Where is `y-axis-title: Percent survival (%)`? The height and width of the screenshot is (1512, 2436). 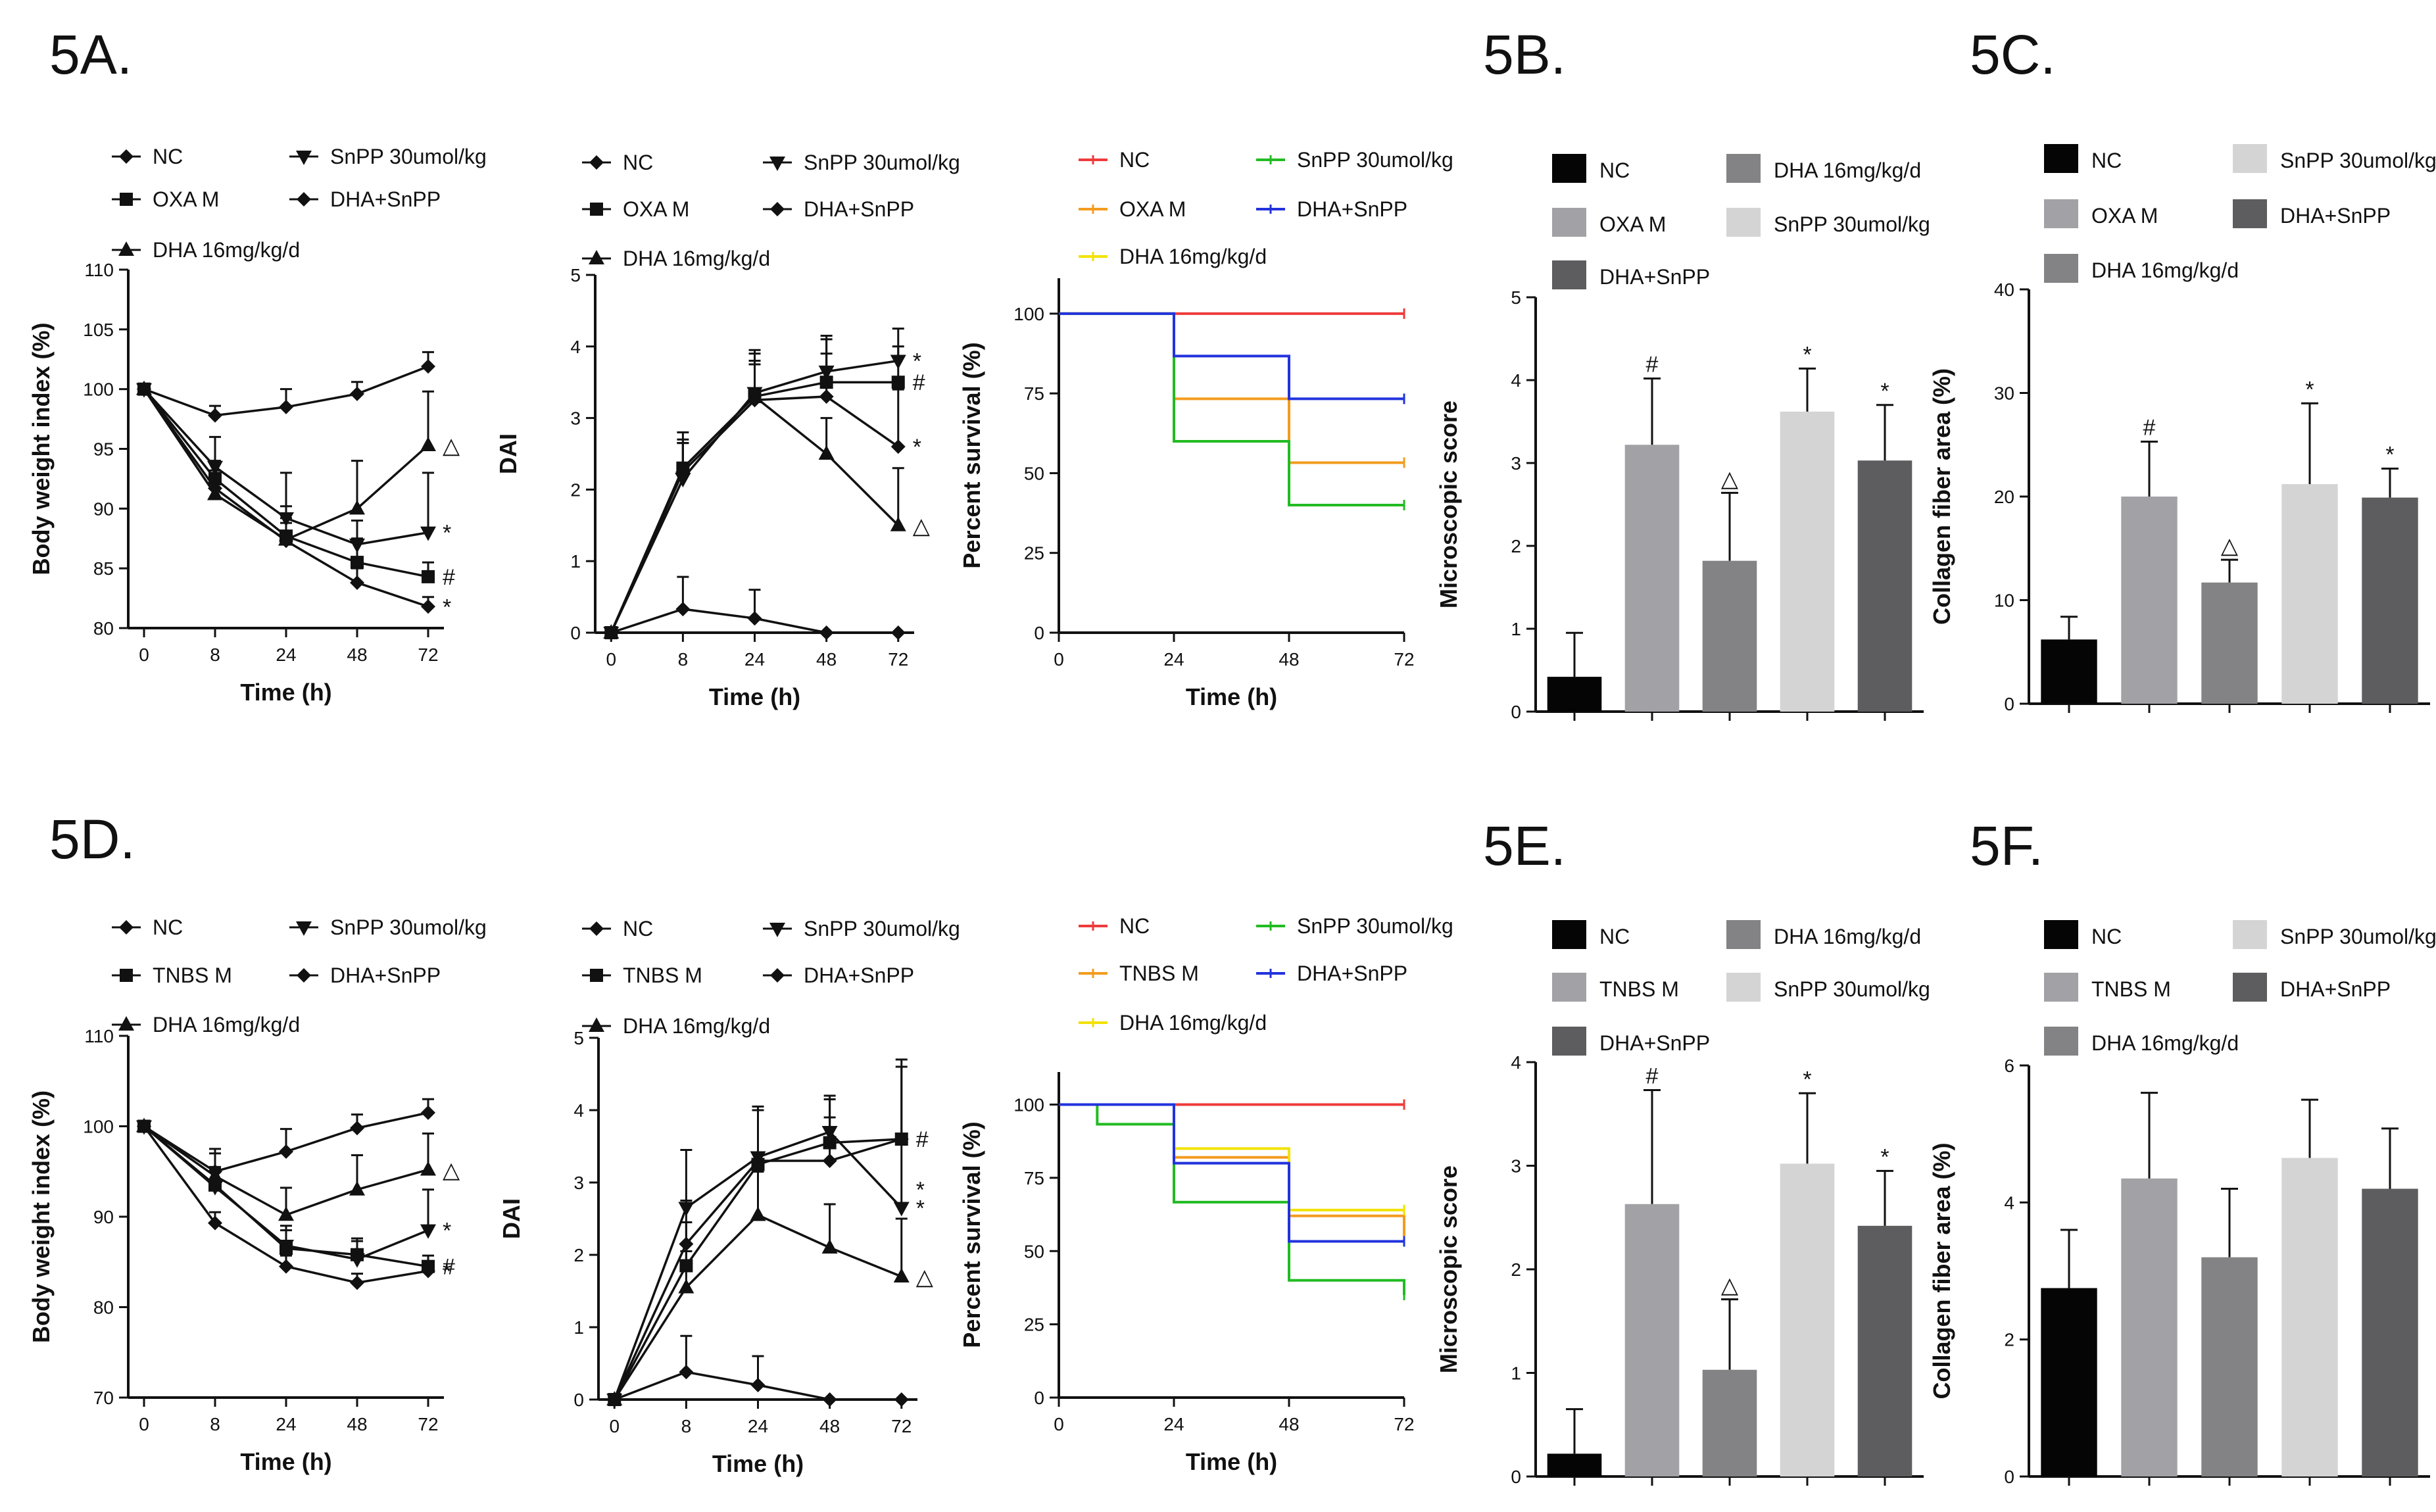 y-axis-title: Percent survival (%) is located at coordinates (971, 1234).